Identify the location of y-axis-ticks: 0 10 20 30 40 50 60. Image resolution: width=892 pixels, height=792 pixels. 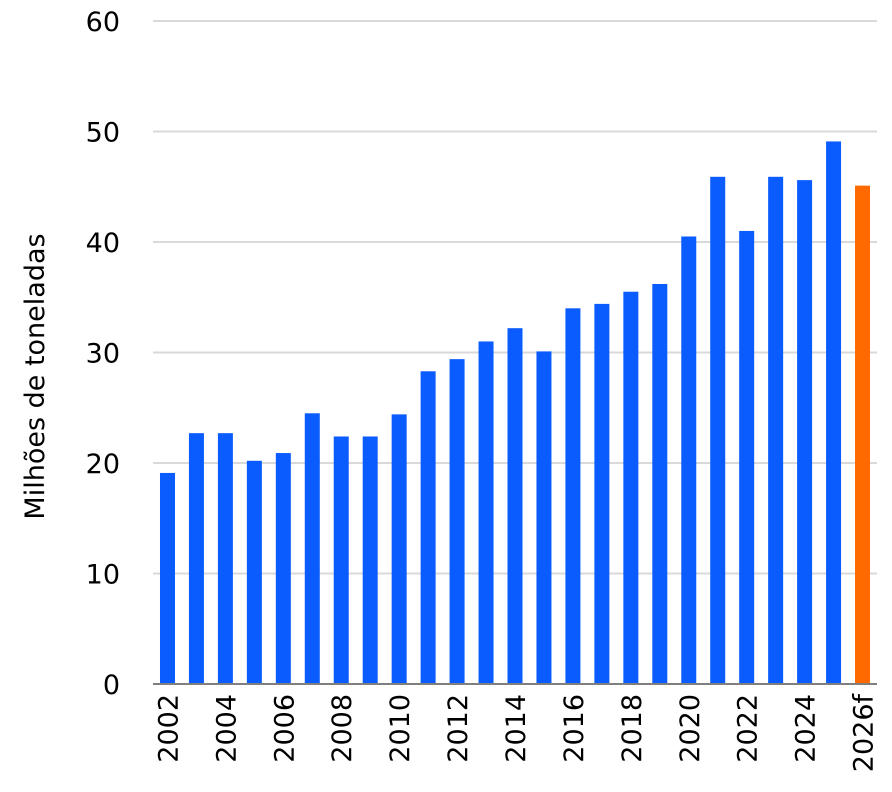
(103, 354).